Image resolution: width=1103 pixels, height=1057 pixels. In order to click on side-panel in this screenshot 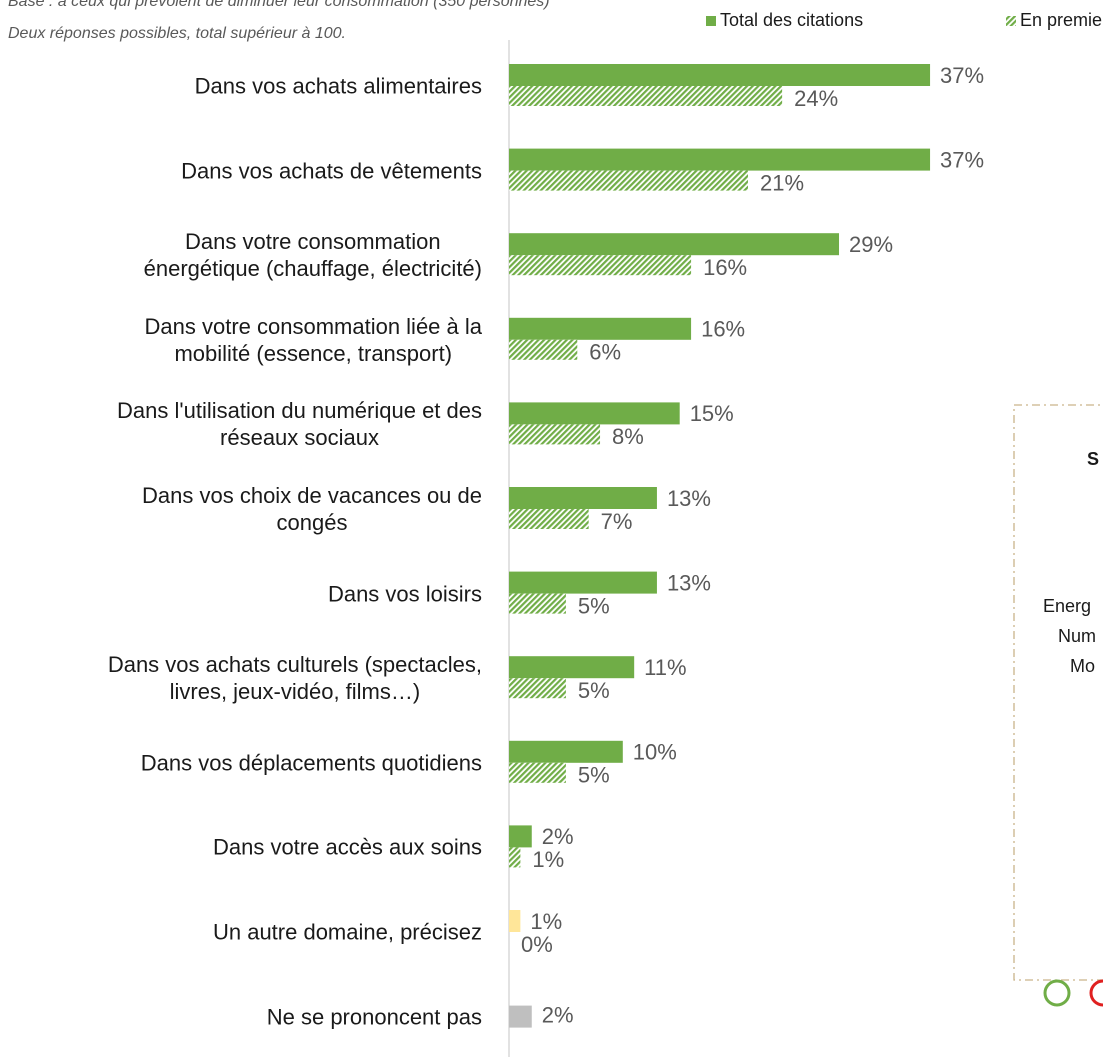, I will do `click(1058, 692)`.